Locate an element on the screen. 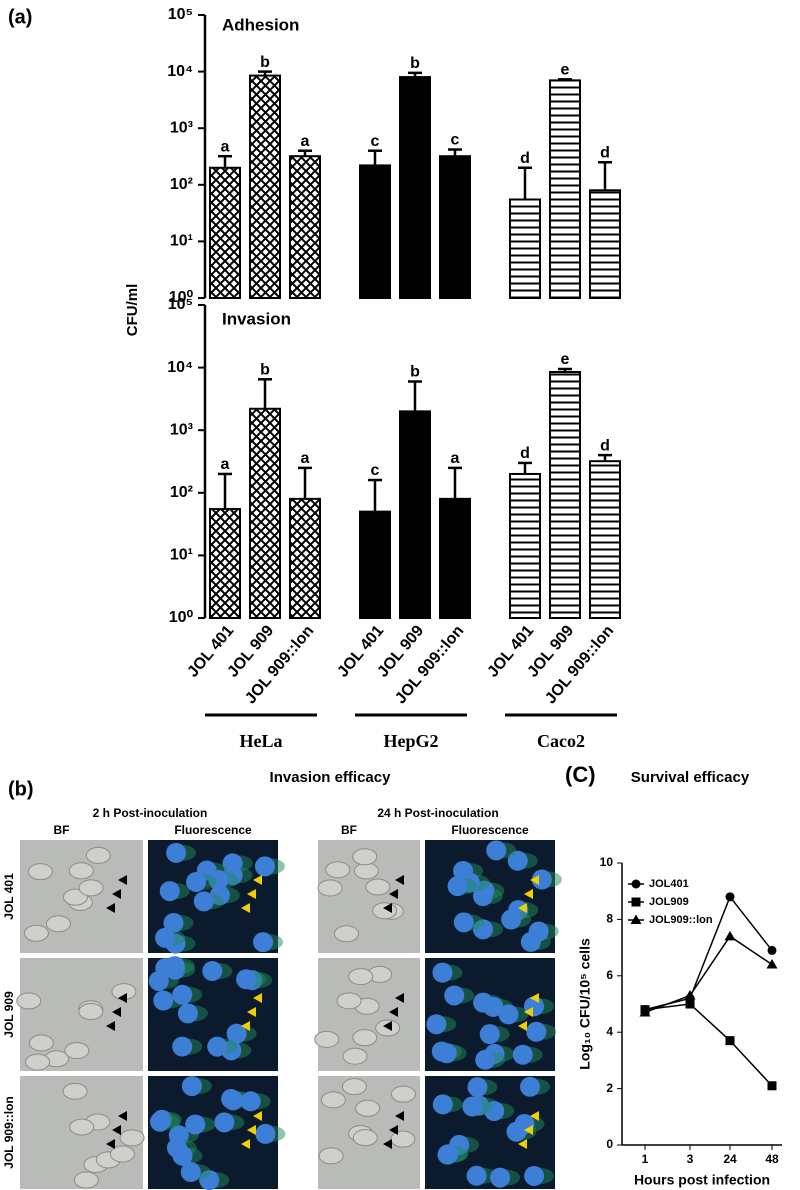  row-label: JOL 909::lon is located at coordinates (9, 1132).